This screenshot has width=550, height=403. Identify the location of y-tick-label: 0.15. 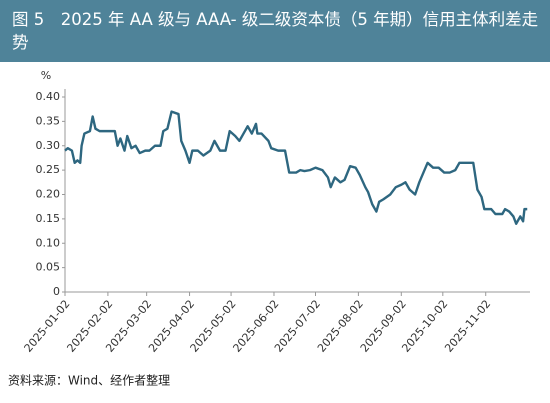
(48, 218).